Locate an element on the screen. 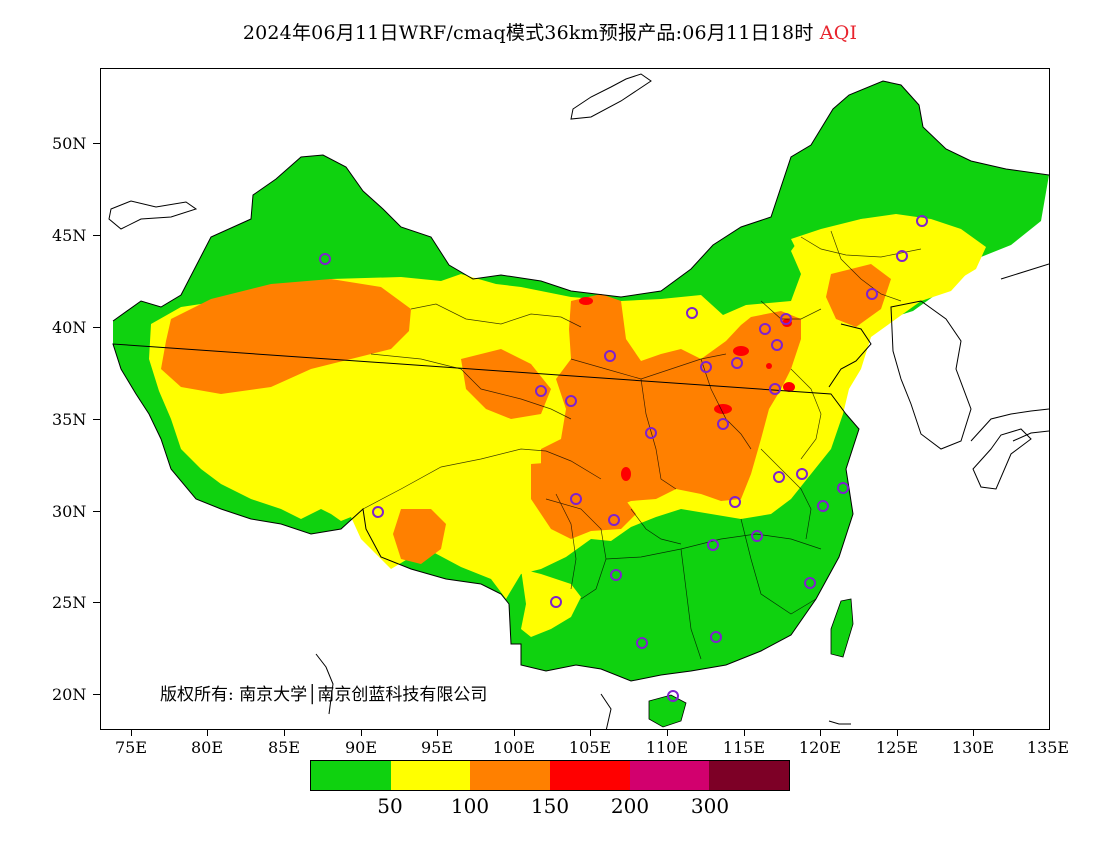  legend-label: 100 is located at coordinates (470, 806).